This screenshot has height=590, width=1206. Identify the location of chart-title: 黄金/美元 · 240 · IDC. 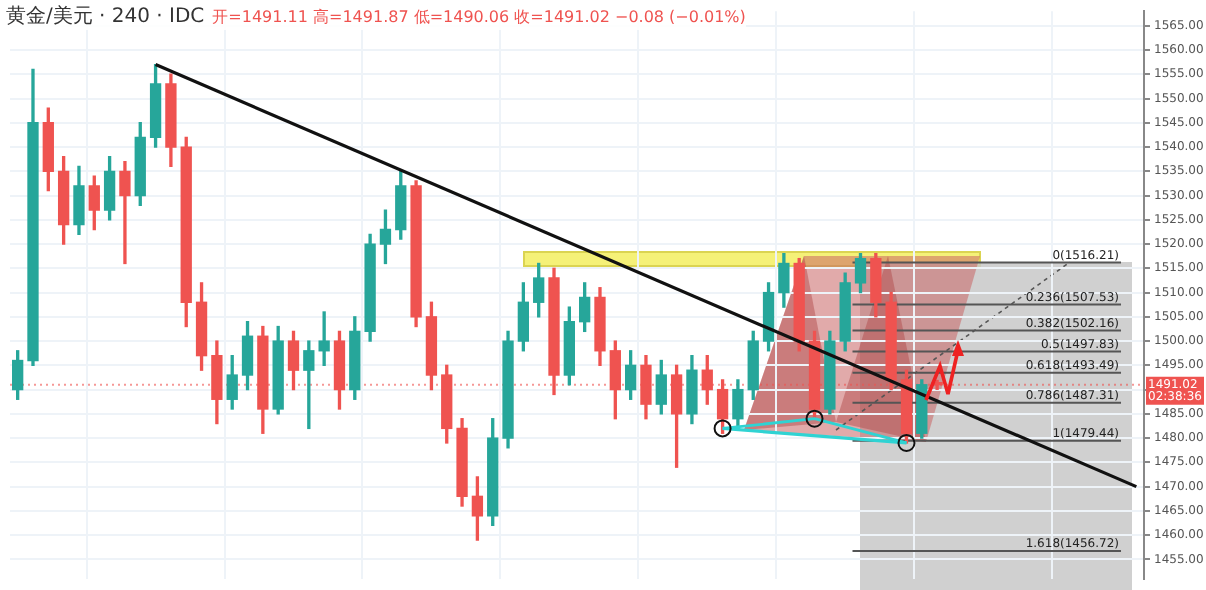
(105, 17).